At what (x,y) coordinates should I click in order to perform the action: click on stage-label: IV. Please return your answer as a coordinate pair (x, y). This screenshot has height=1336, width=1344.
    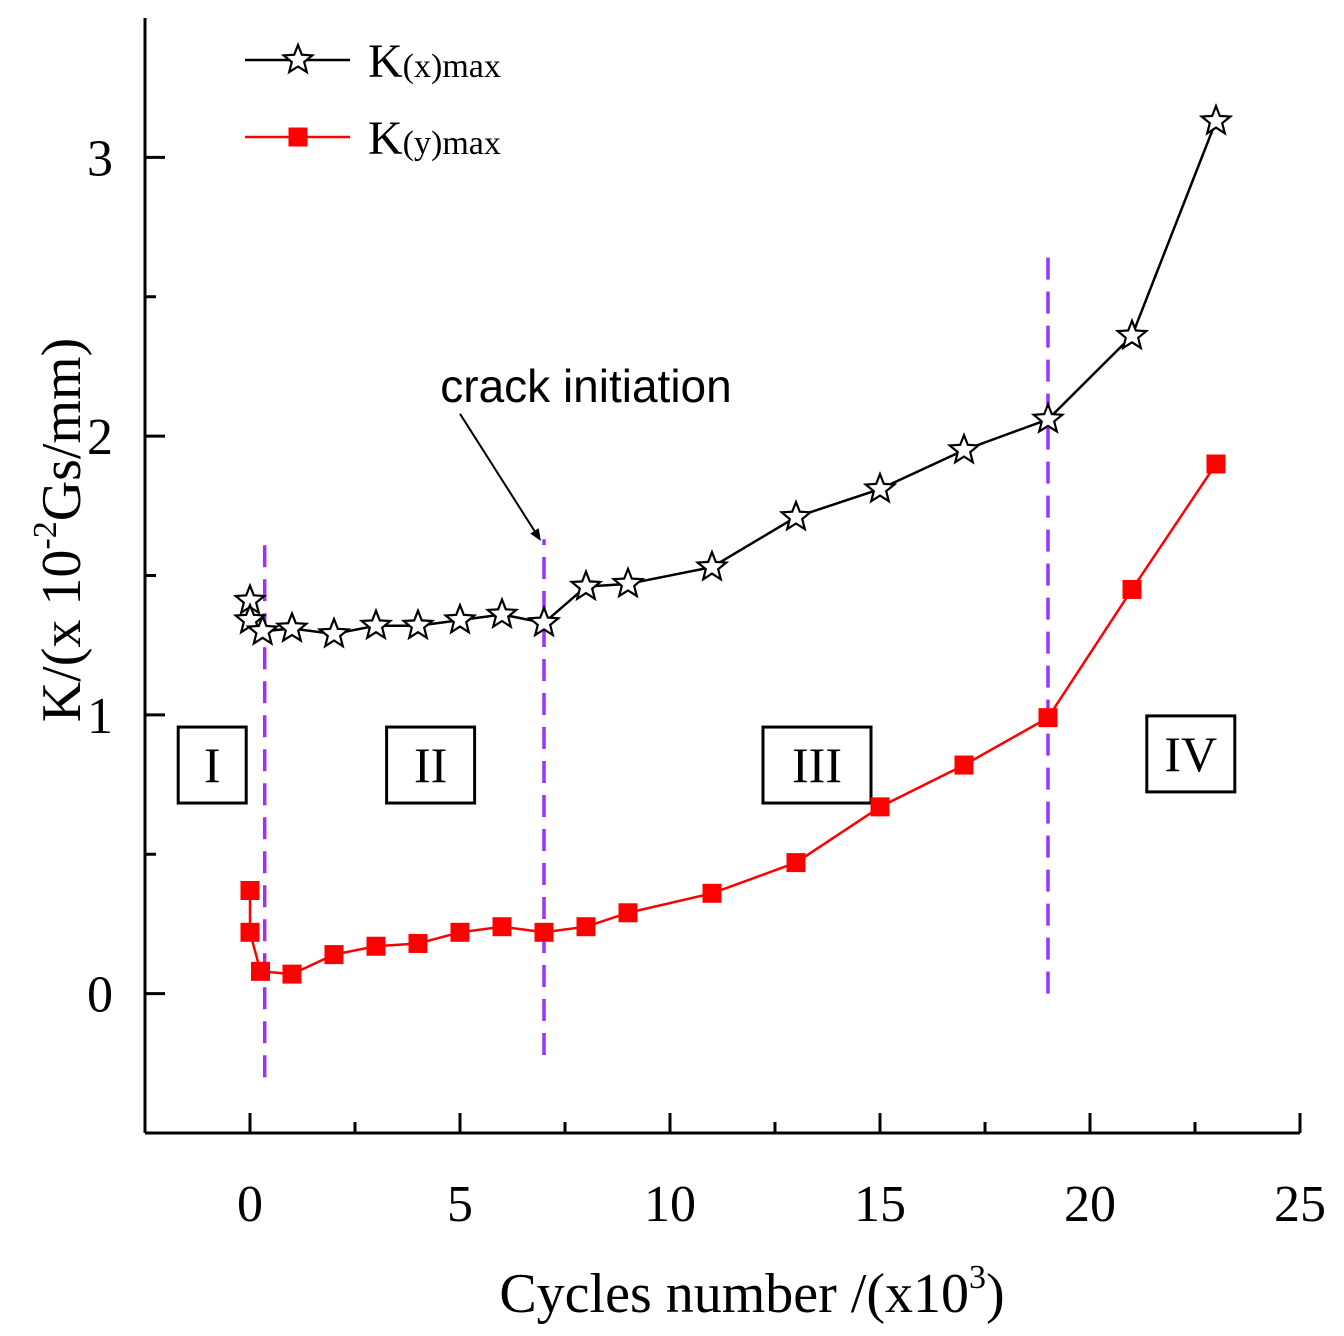
    Looking at the image, I should click on (1190, 754).